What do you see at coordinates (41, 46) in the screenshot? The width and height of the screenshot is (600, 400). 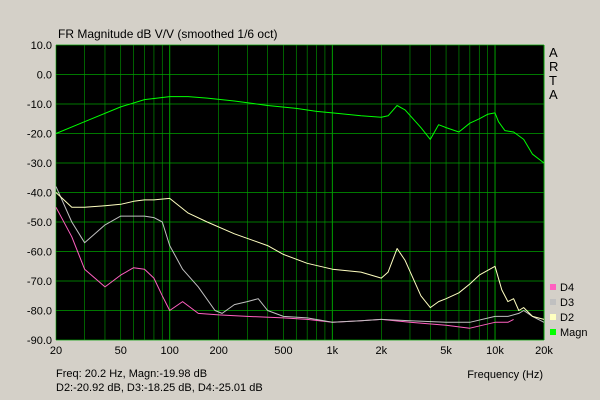 I see `y-tick-label: 10.0` at bounding box center [41, 46].